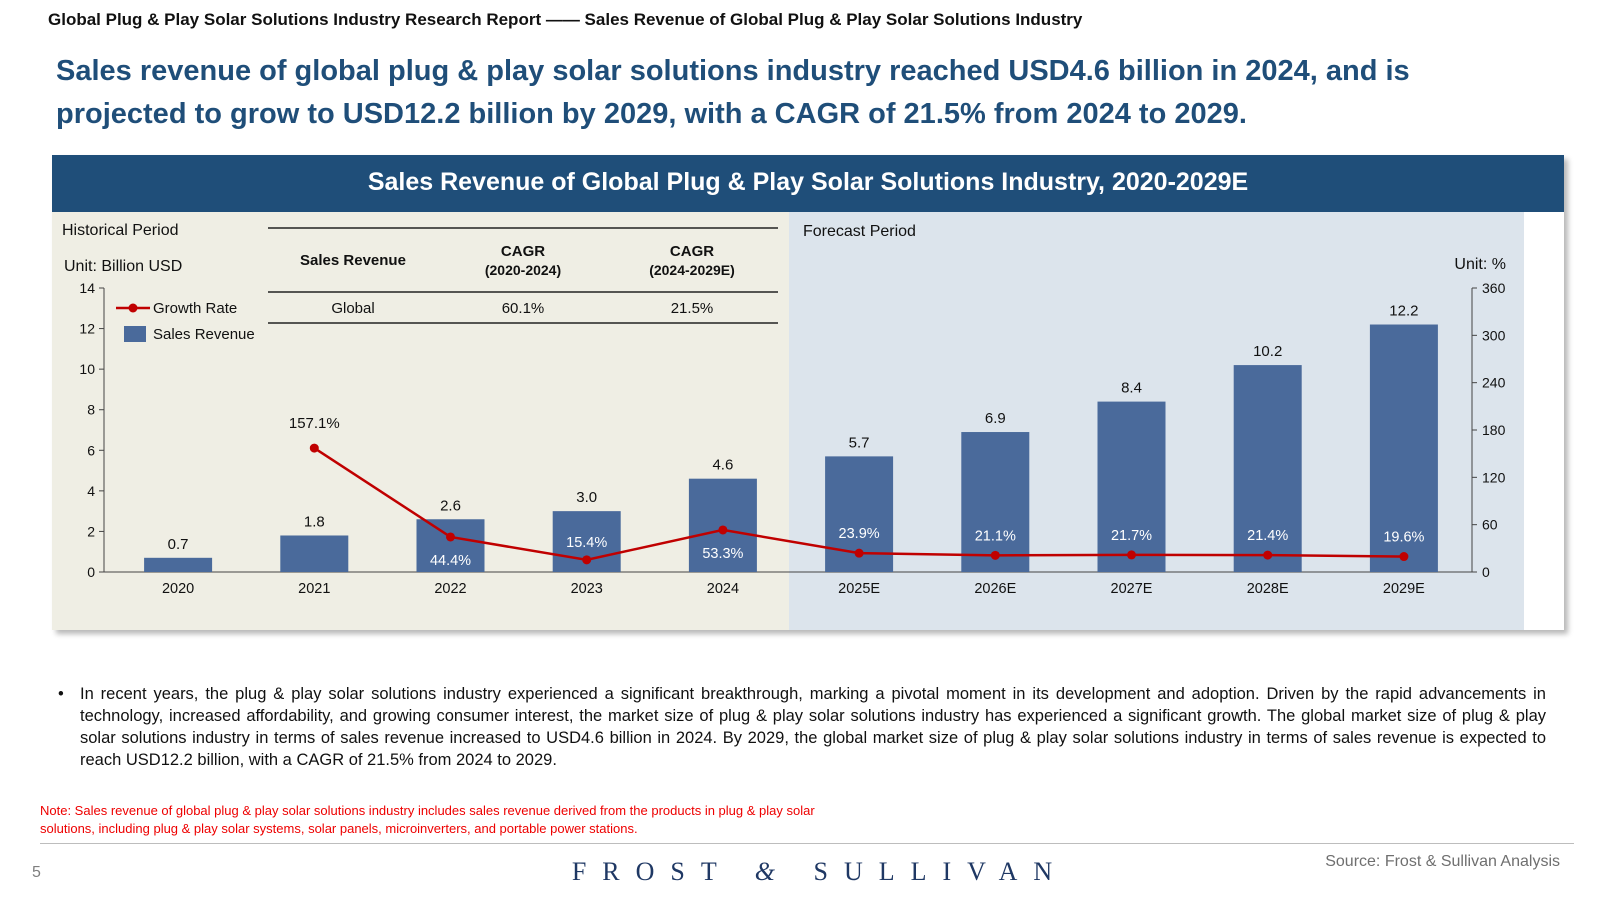 This screenshot has width=1600, height=900. I want to click on logo-frost: FROST, so click(652, 871).